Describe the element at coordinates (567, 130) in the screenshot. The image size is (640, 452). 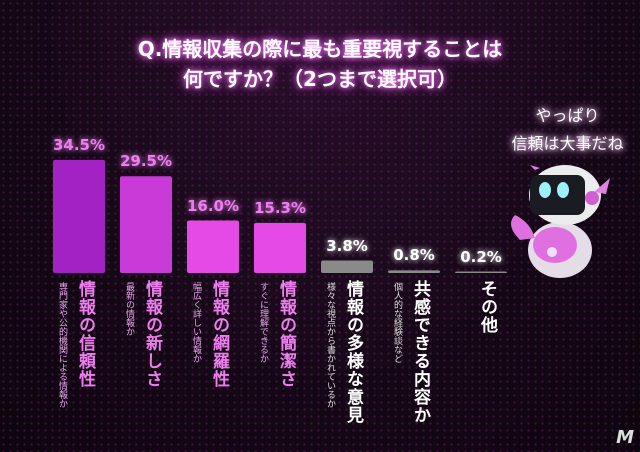
I see `robot-speech-bubble: やっぱり 信頼は大事だね` at that location.